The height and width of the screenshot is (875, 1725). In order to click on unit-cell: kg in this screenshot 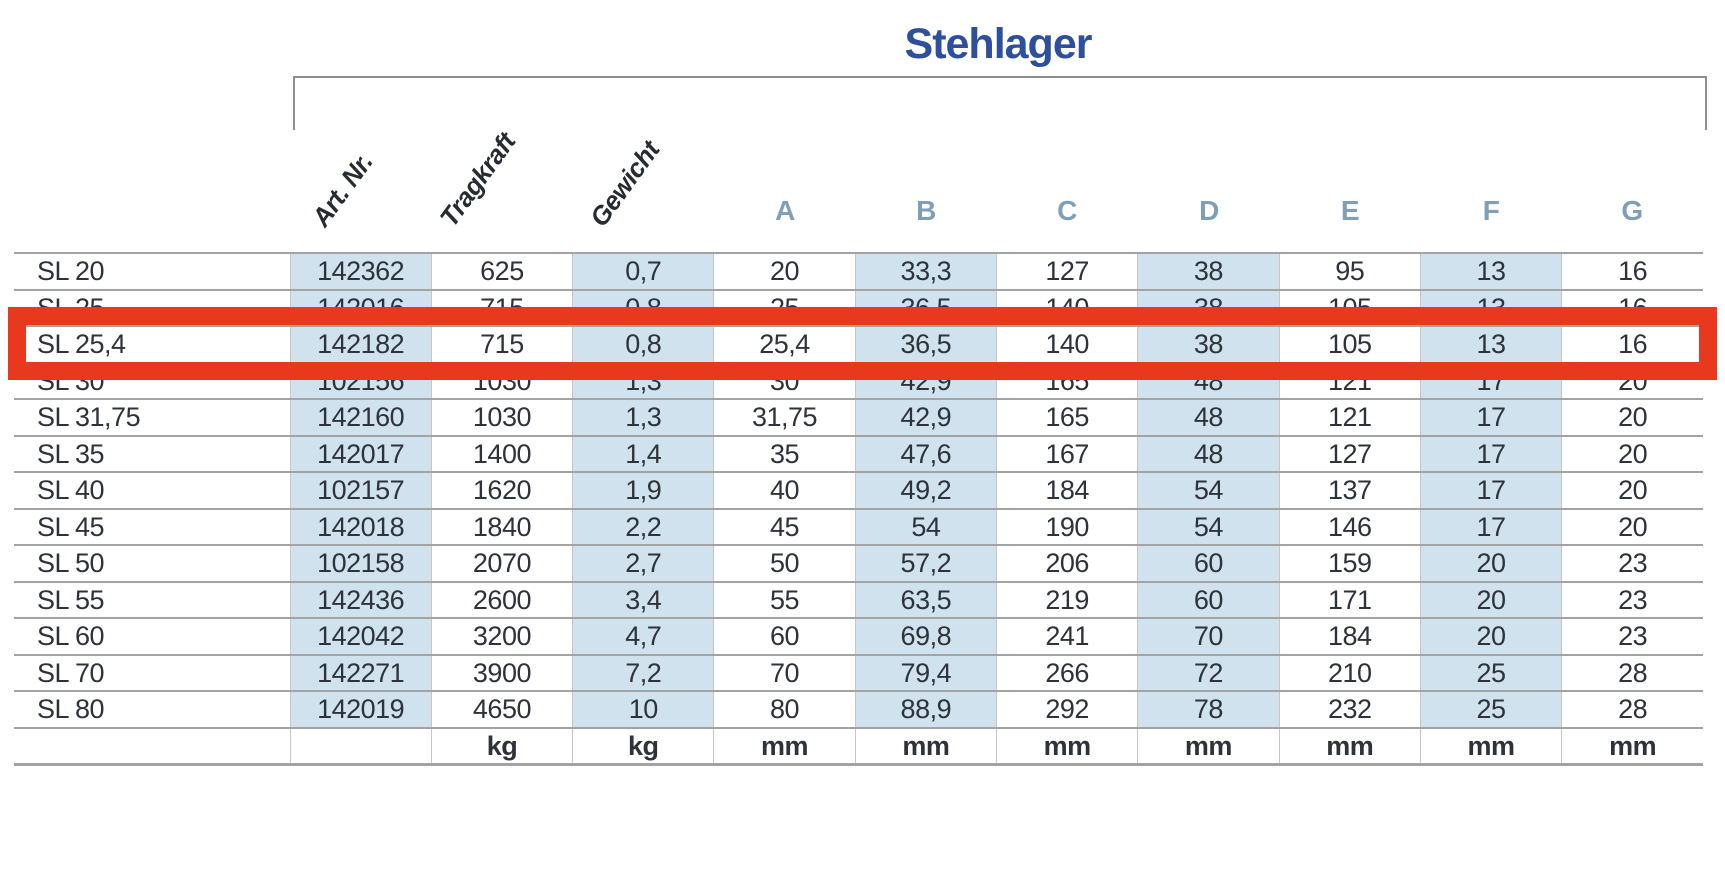, I will do `click(501, 746)`.